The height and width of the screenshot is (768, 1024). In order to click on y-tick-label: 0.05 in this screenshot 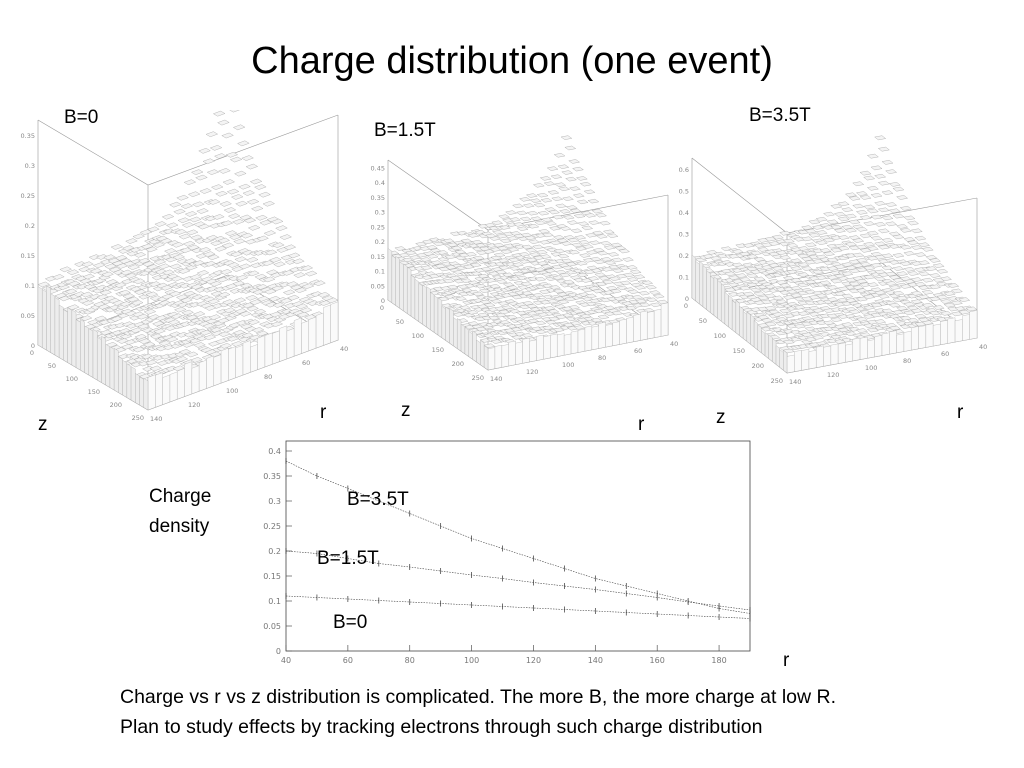, I will do `click(272, 626)`.